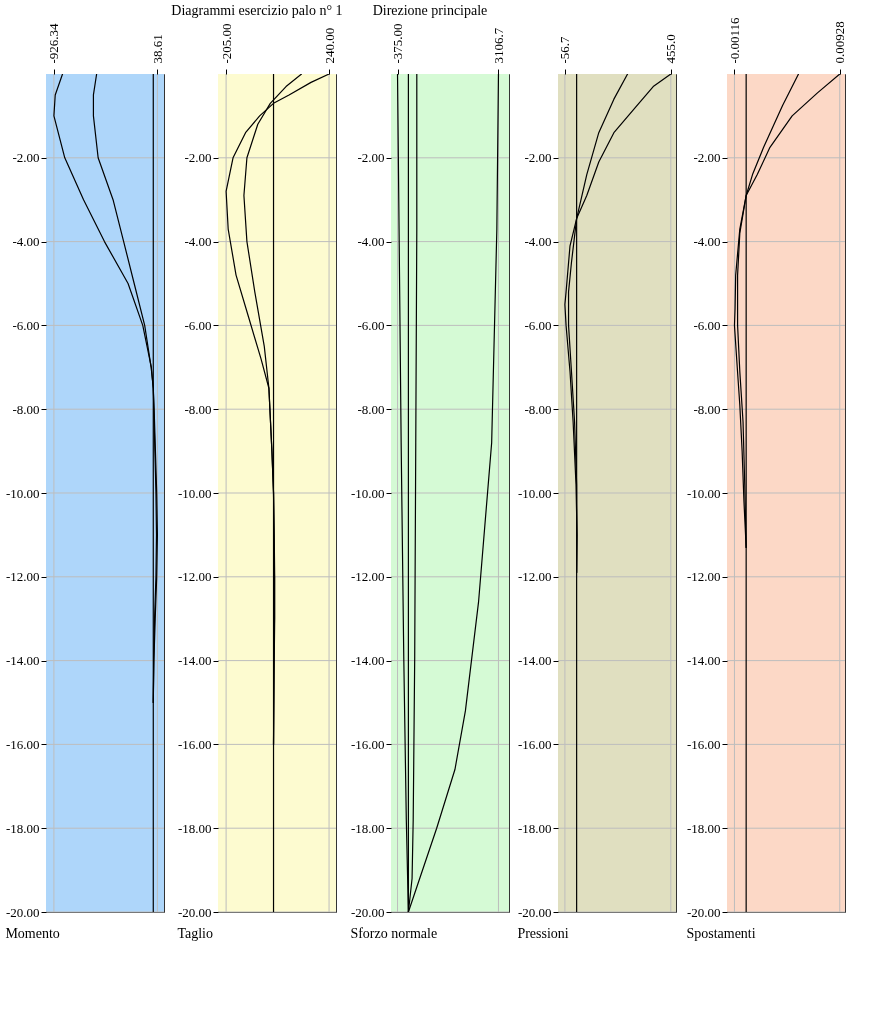 The width and height of the screenshot is (880, 1009). Describe the element at coordinates (54, 43) in the screenshot. I see `x-tick-label: -926.34` at that location.